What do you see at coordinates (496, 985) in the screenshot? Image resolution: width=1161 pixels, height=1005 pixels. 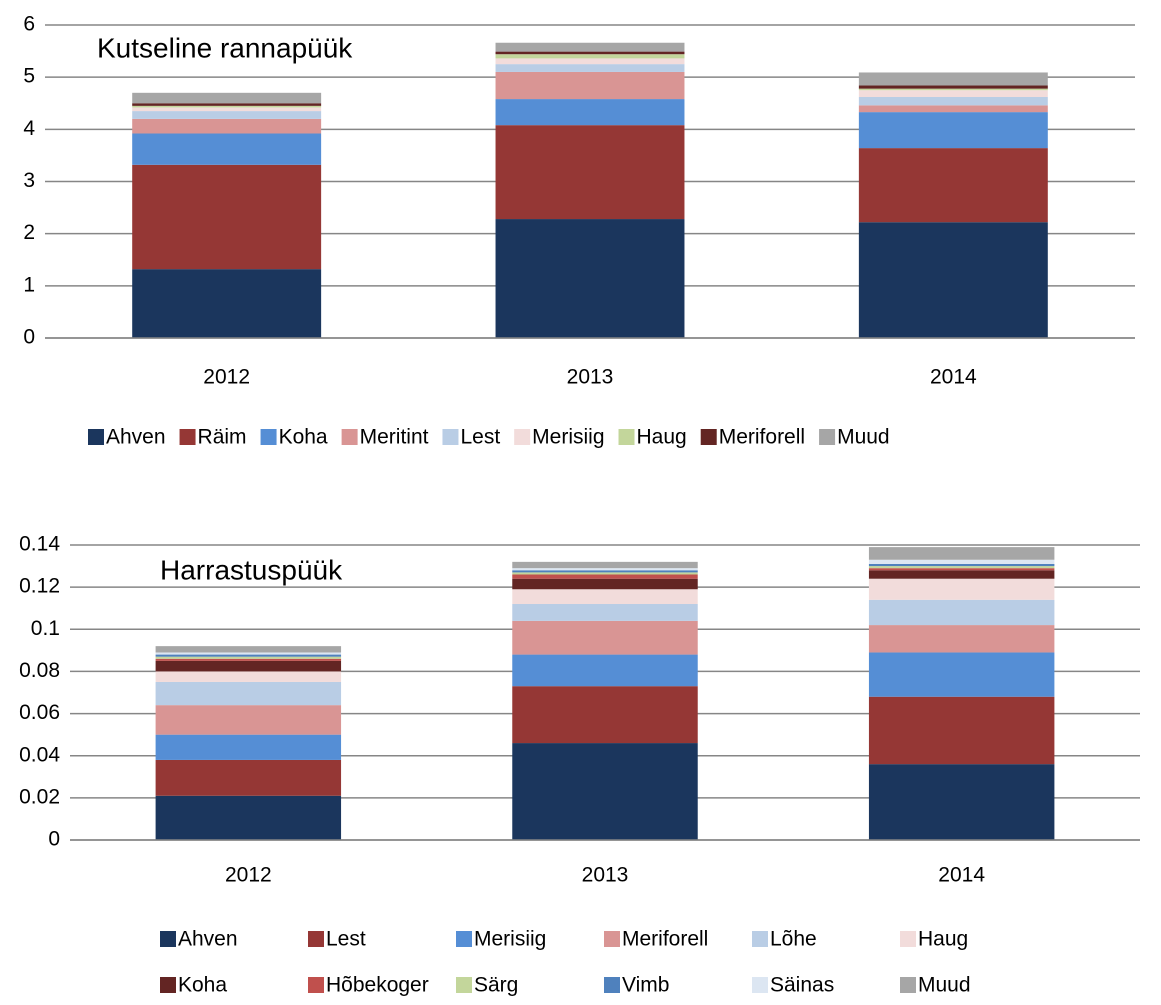 I see `legend-label: Särg` at bounding box center [496, 985].